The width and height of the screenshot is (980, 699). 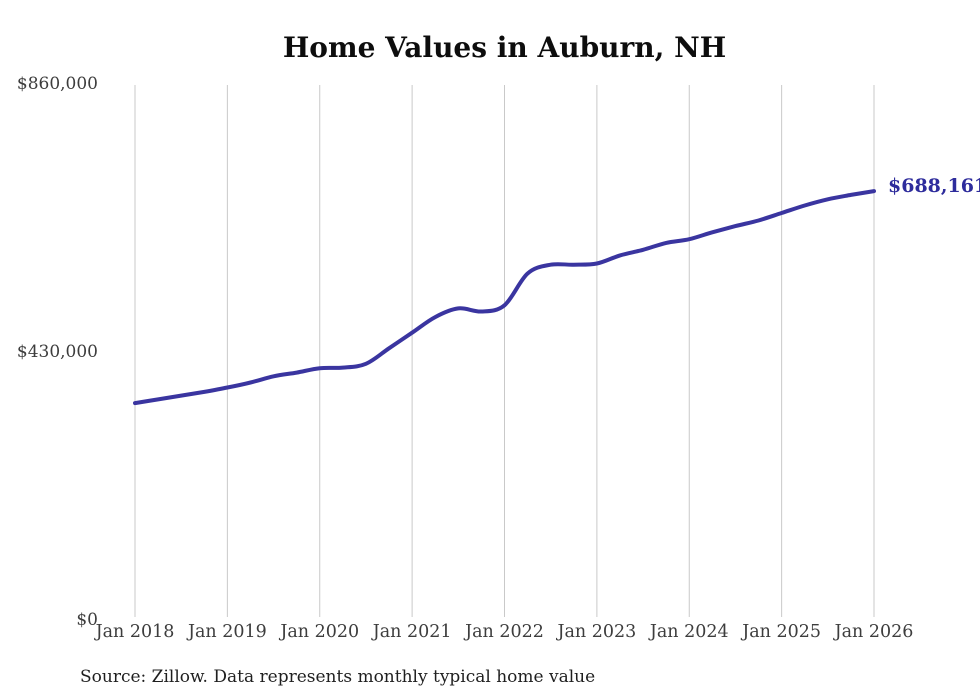 I want to click on x-tick-label: Jan 2026, so click(x=874, y=632).